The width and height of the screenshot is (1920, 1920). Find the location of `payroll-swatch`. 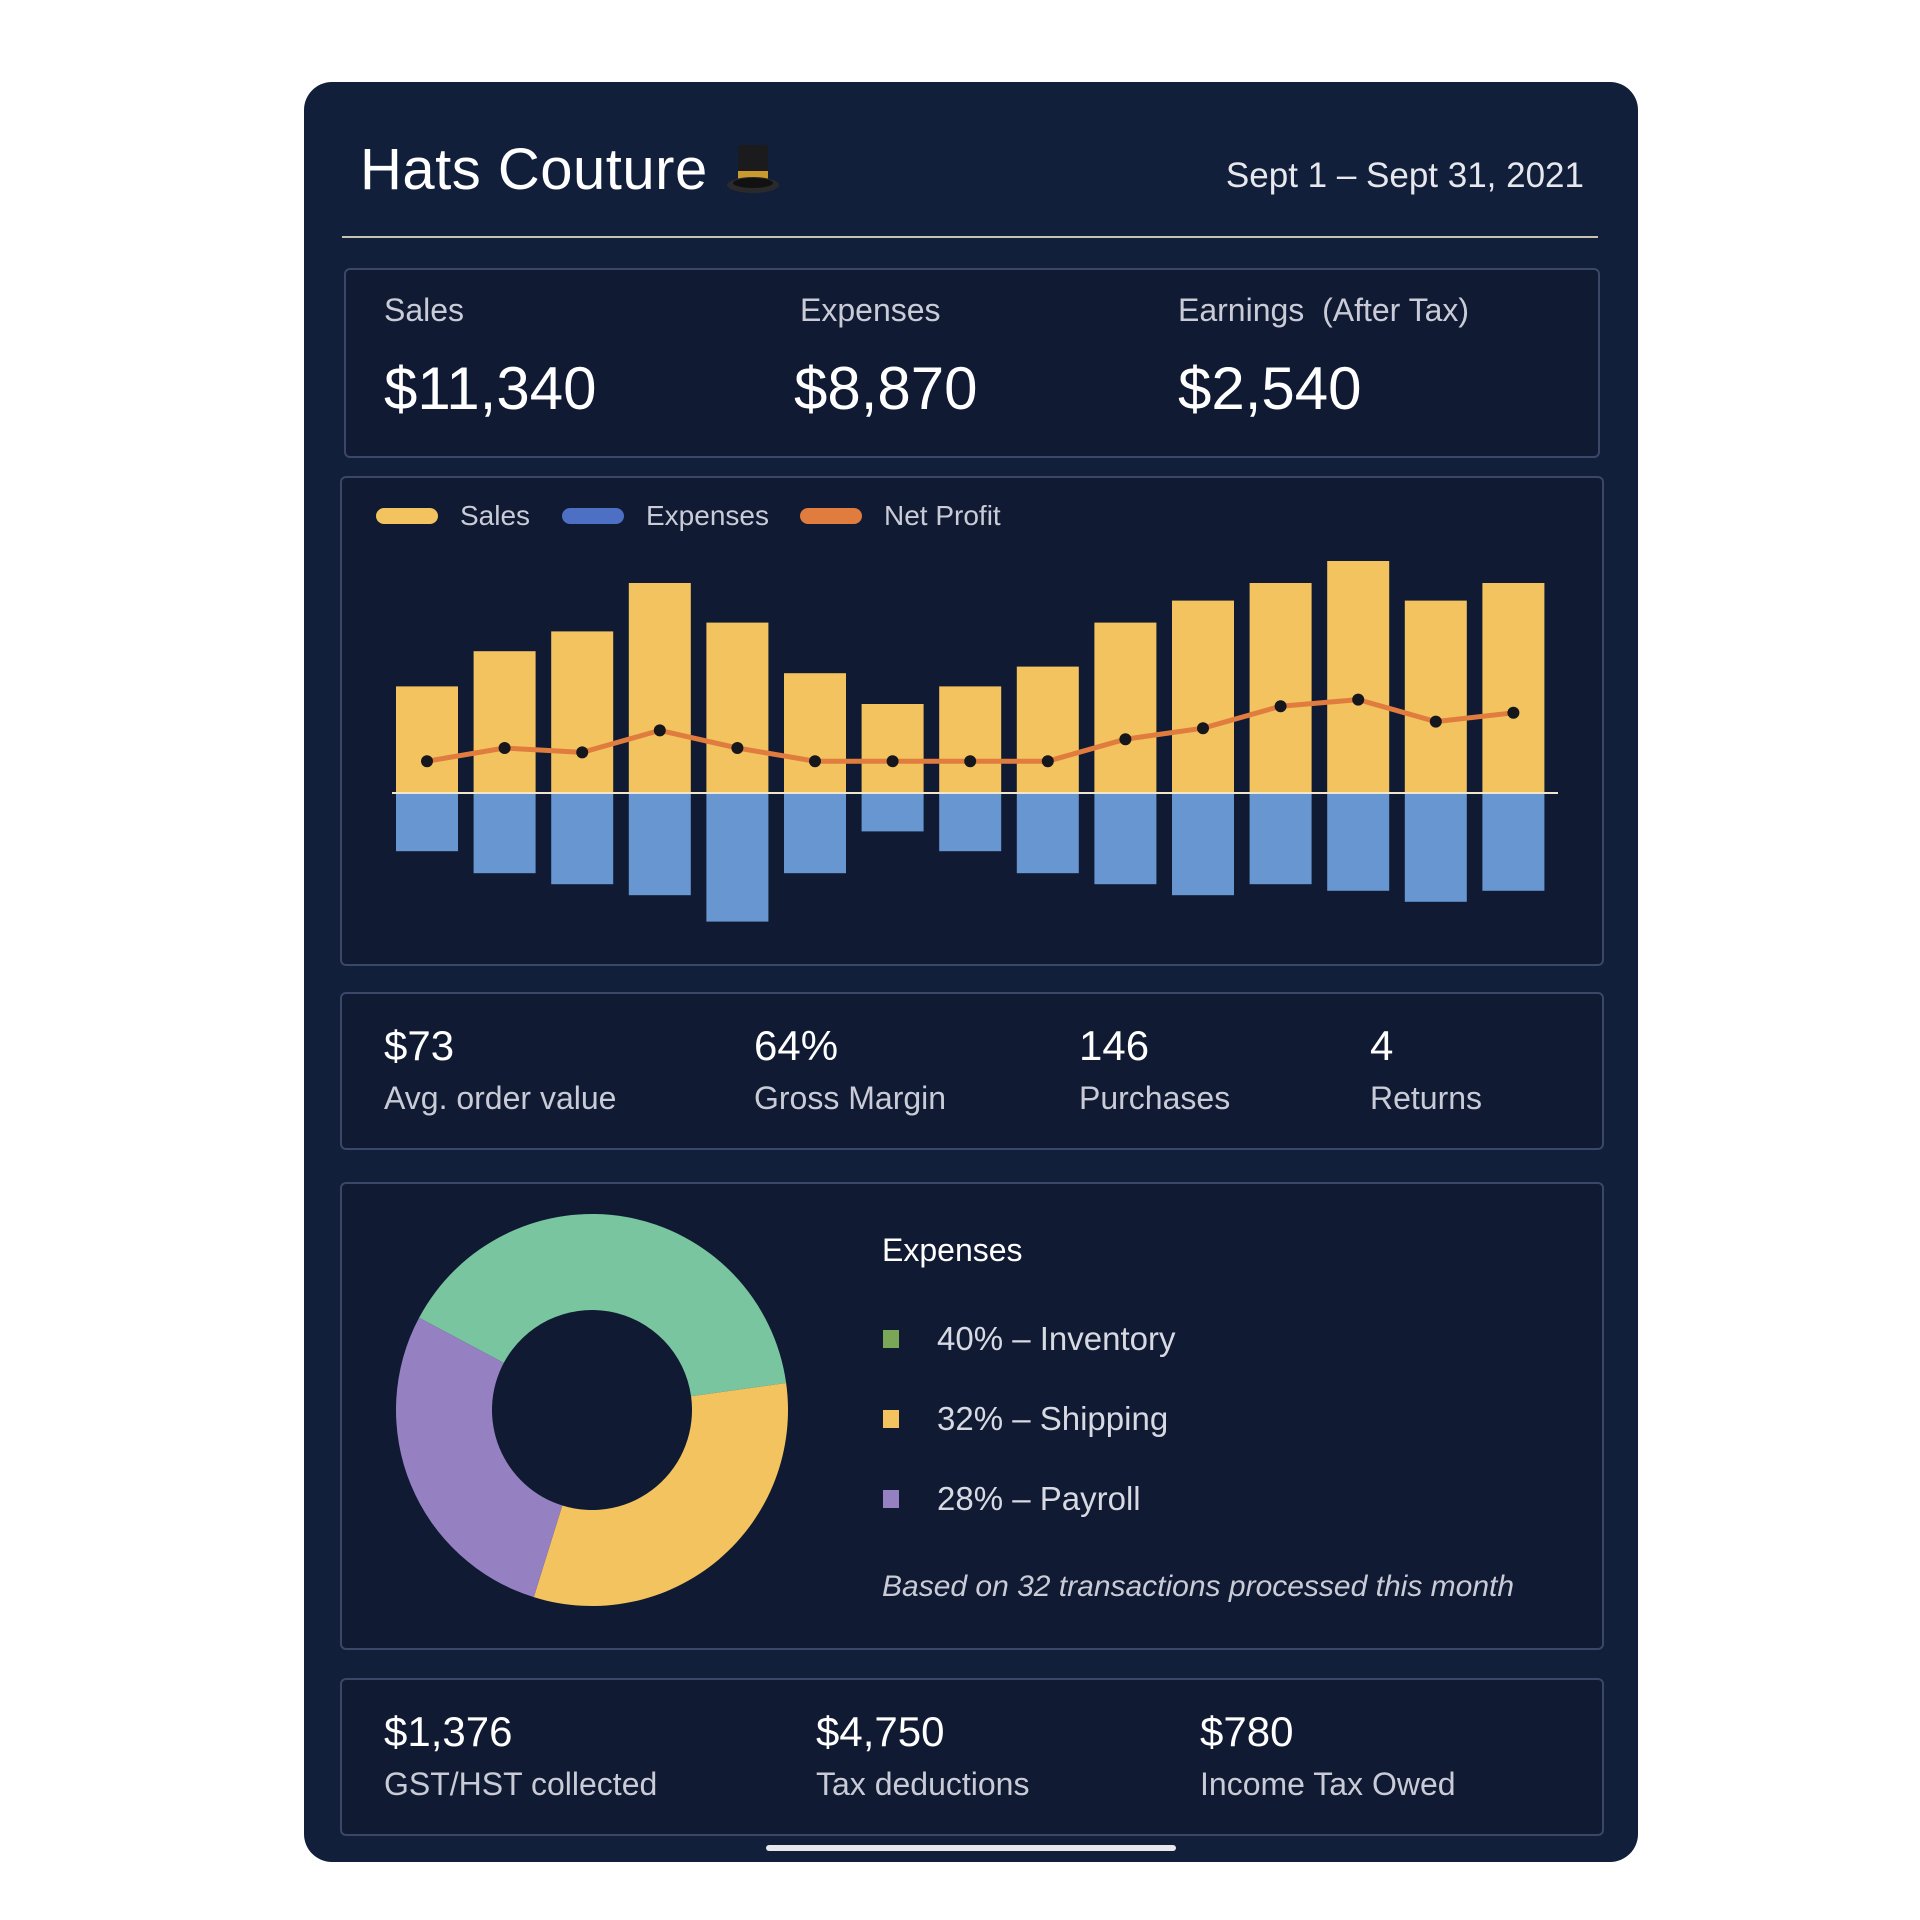

payroll-swatch is located at coordinates (891, 1499).